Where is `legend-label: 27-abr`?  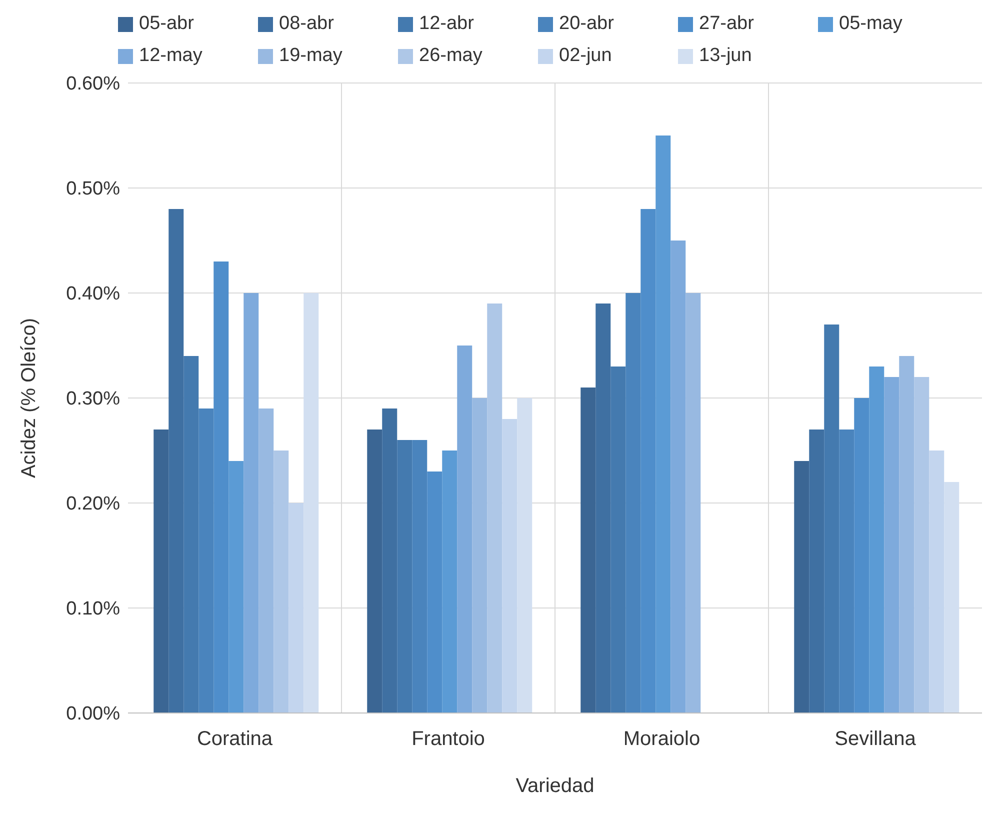
legend-label: 27-abr is located at coordinates (726, 24).